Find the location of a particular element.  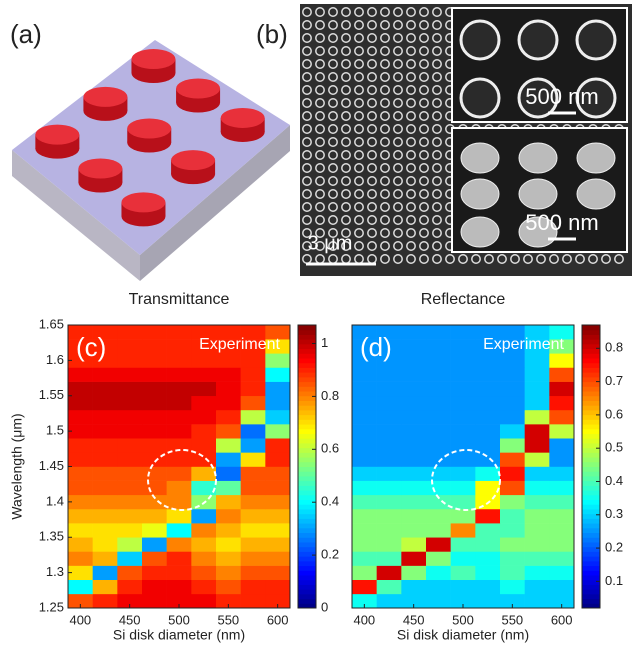

y-tick-label: 1.65 is located at coordinates (51, 323).